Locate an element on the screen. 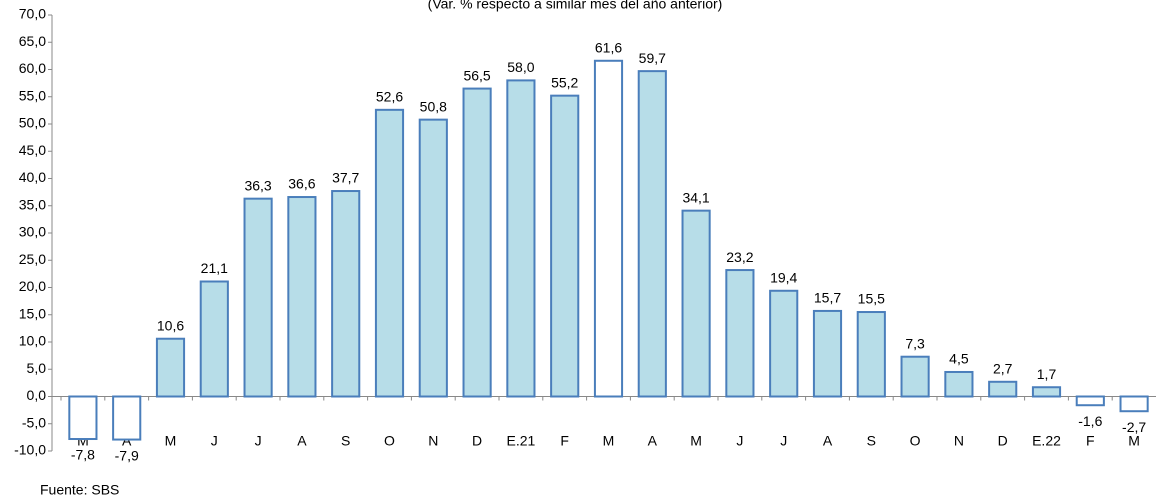 This screenshot has width=1158, height=501. y-tick-label: -5,0 is located at coordinates (34, 422).